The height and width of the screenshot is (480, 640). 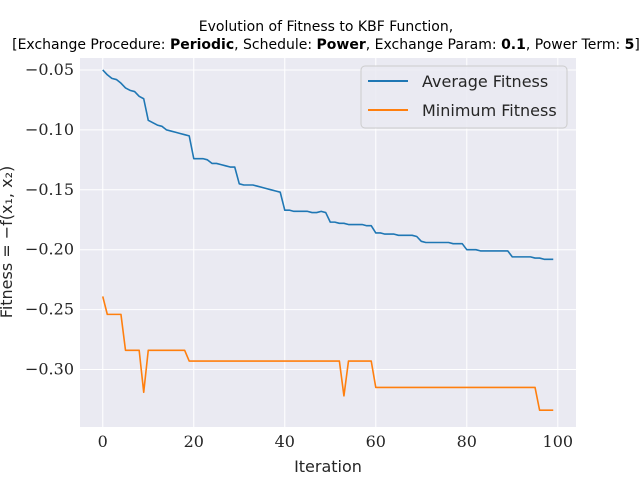 What do you see at coordinates (328, 466) in the screenshot?
I see `x-axis-label: Iteration` at bounding box center [328, 466].